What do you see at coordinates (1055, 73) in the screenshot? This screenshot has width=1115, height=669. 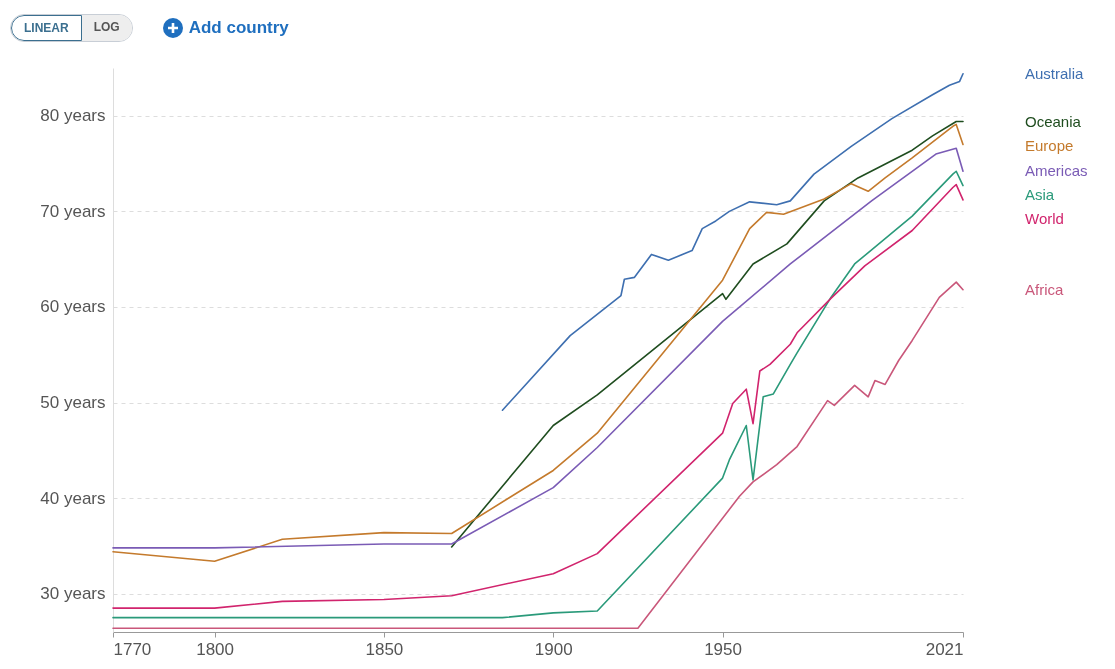 I see `text: Australia` at bounding box center [1055, 73].